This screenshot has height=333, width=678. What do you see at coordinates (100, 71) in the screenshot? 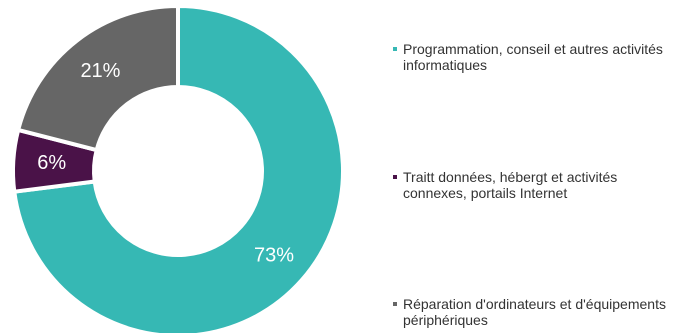
I see `data-label-reparation: 21%` at bounding box center [100, 71].